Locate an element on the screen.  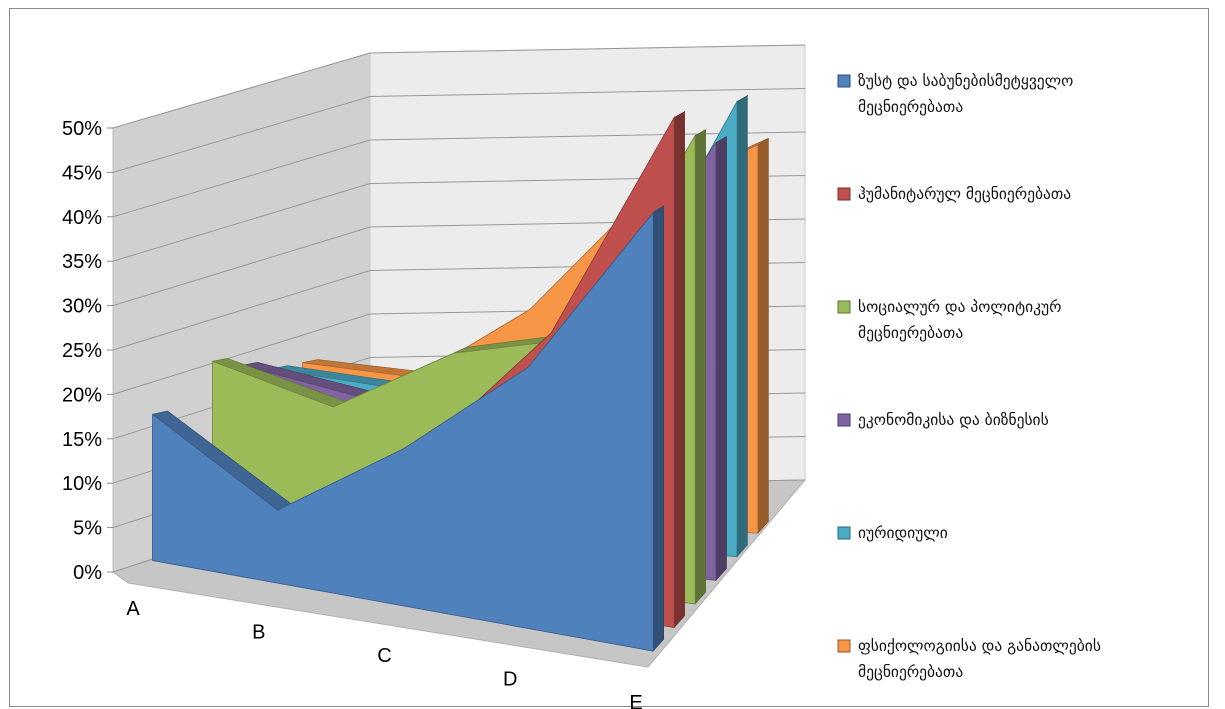
y-tick-label: 35% is located at coordinates (82, 262).